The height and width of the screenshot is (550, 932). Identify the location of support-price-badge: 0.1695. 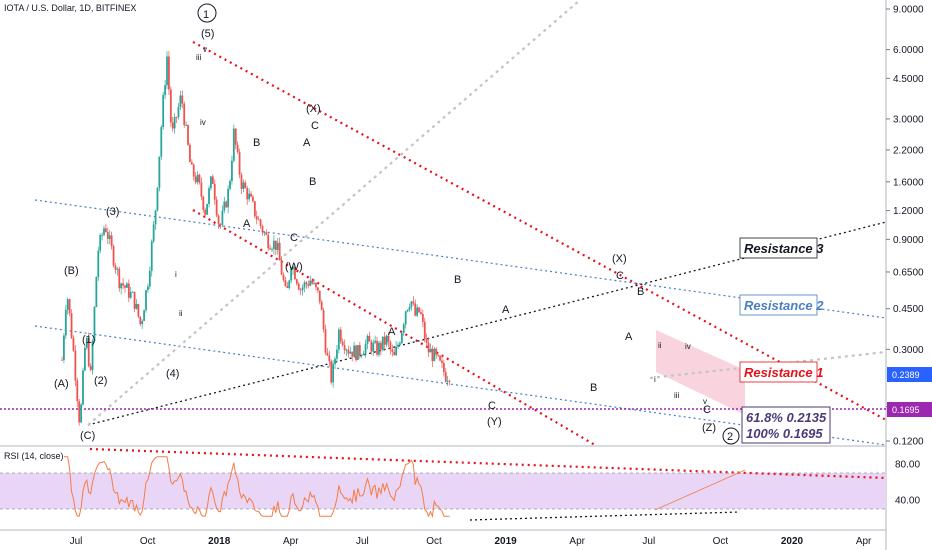
(909, 409).